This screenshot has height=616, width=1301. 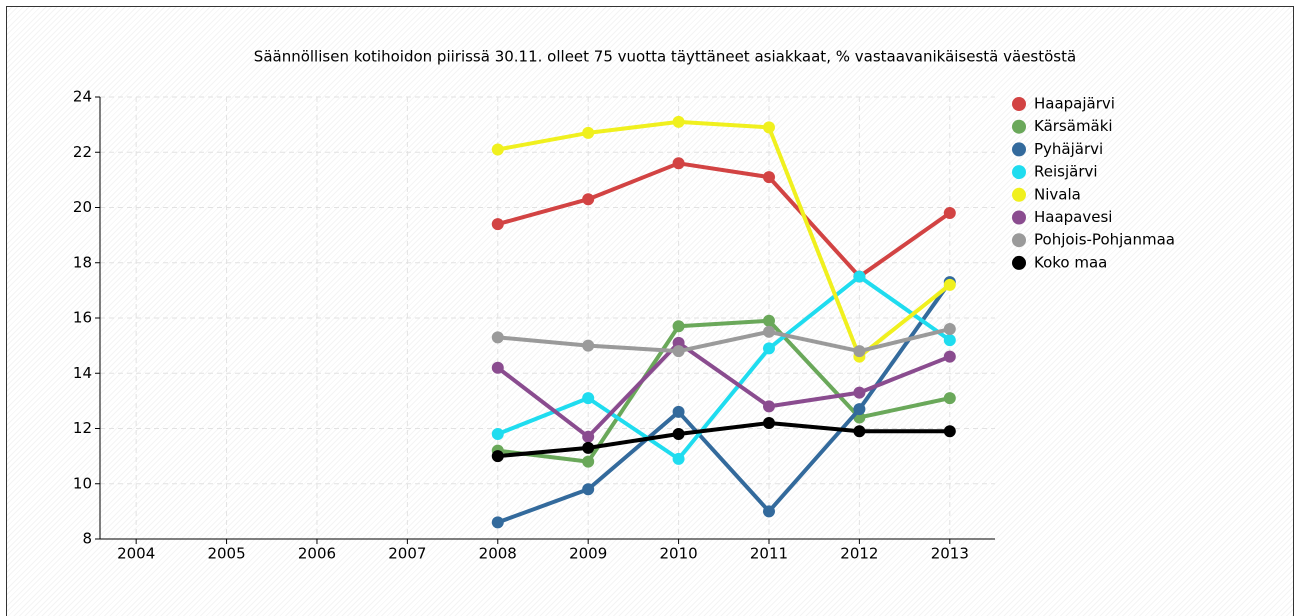 I want to click on legend-label: Koko maa, so click(x=1070, y=262).